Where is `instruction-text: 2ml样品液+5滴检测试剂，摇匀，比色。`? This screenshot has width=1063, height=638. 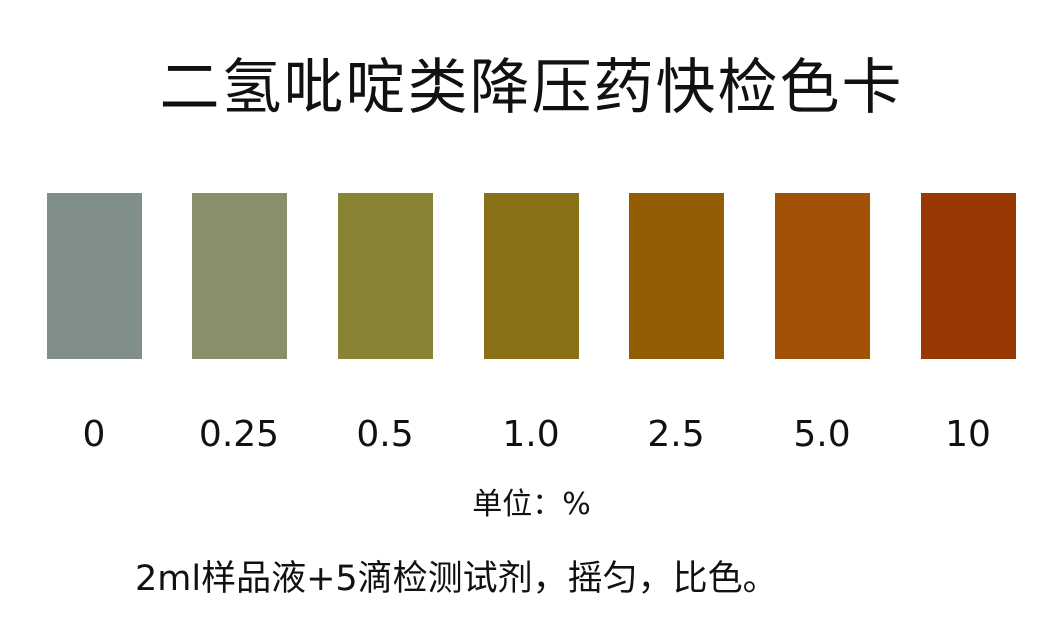 instruction-text: 2ml样品液+5滴检测试剂，摇匀，比色。 is located at coordinates (456, 579).